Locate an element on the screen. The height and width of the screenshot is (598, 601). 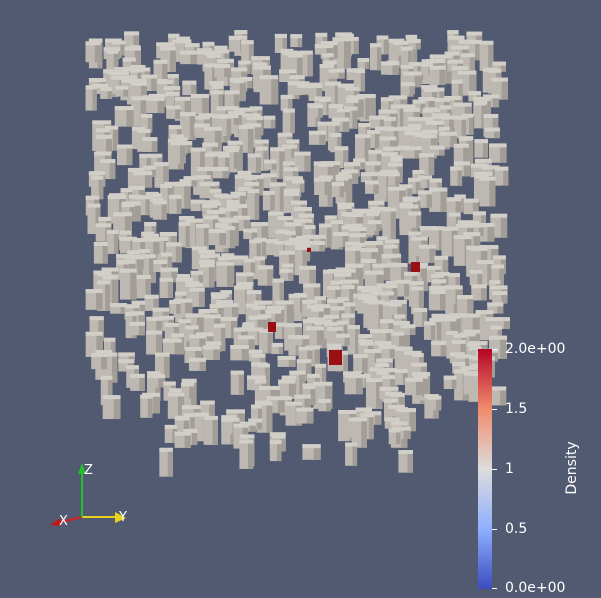
colorbar-tick-label: 1 is located at coordinates (509, 469).